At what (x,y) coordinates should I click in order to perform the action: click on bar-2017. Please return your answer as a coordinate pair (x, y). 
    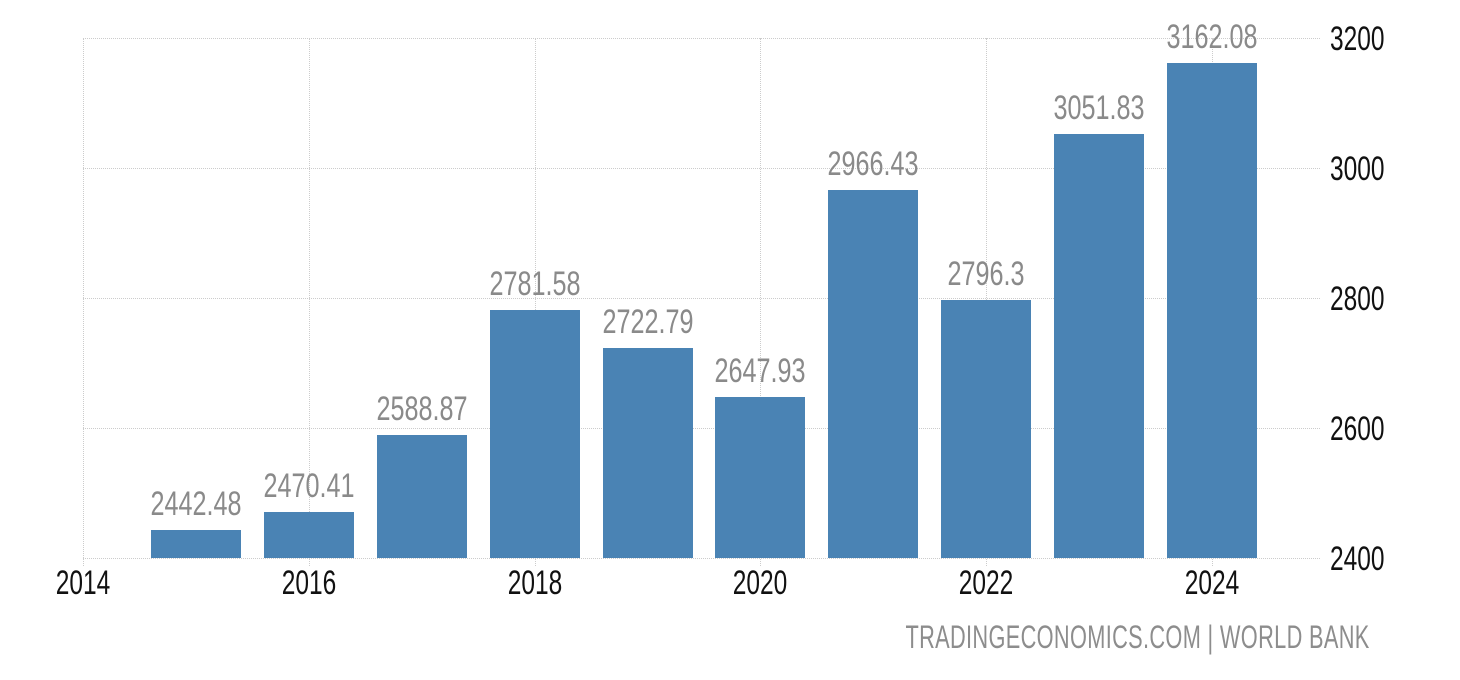
    Looking at the image, I should click on (421, 496).